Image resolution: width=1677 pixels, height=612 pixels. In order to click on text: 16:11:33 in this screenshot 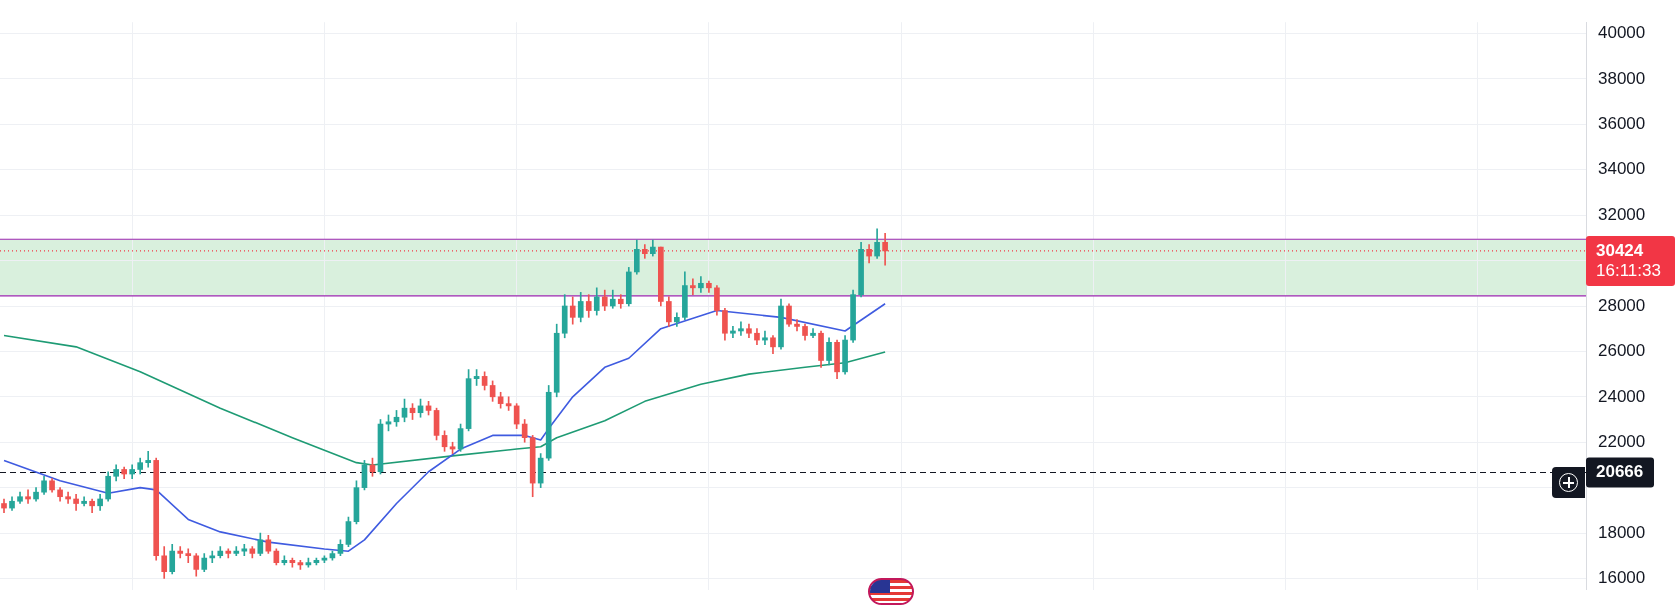, I will do `click(1628, 270)`.